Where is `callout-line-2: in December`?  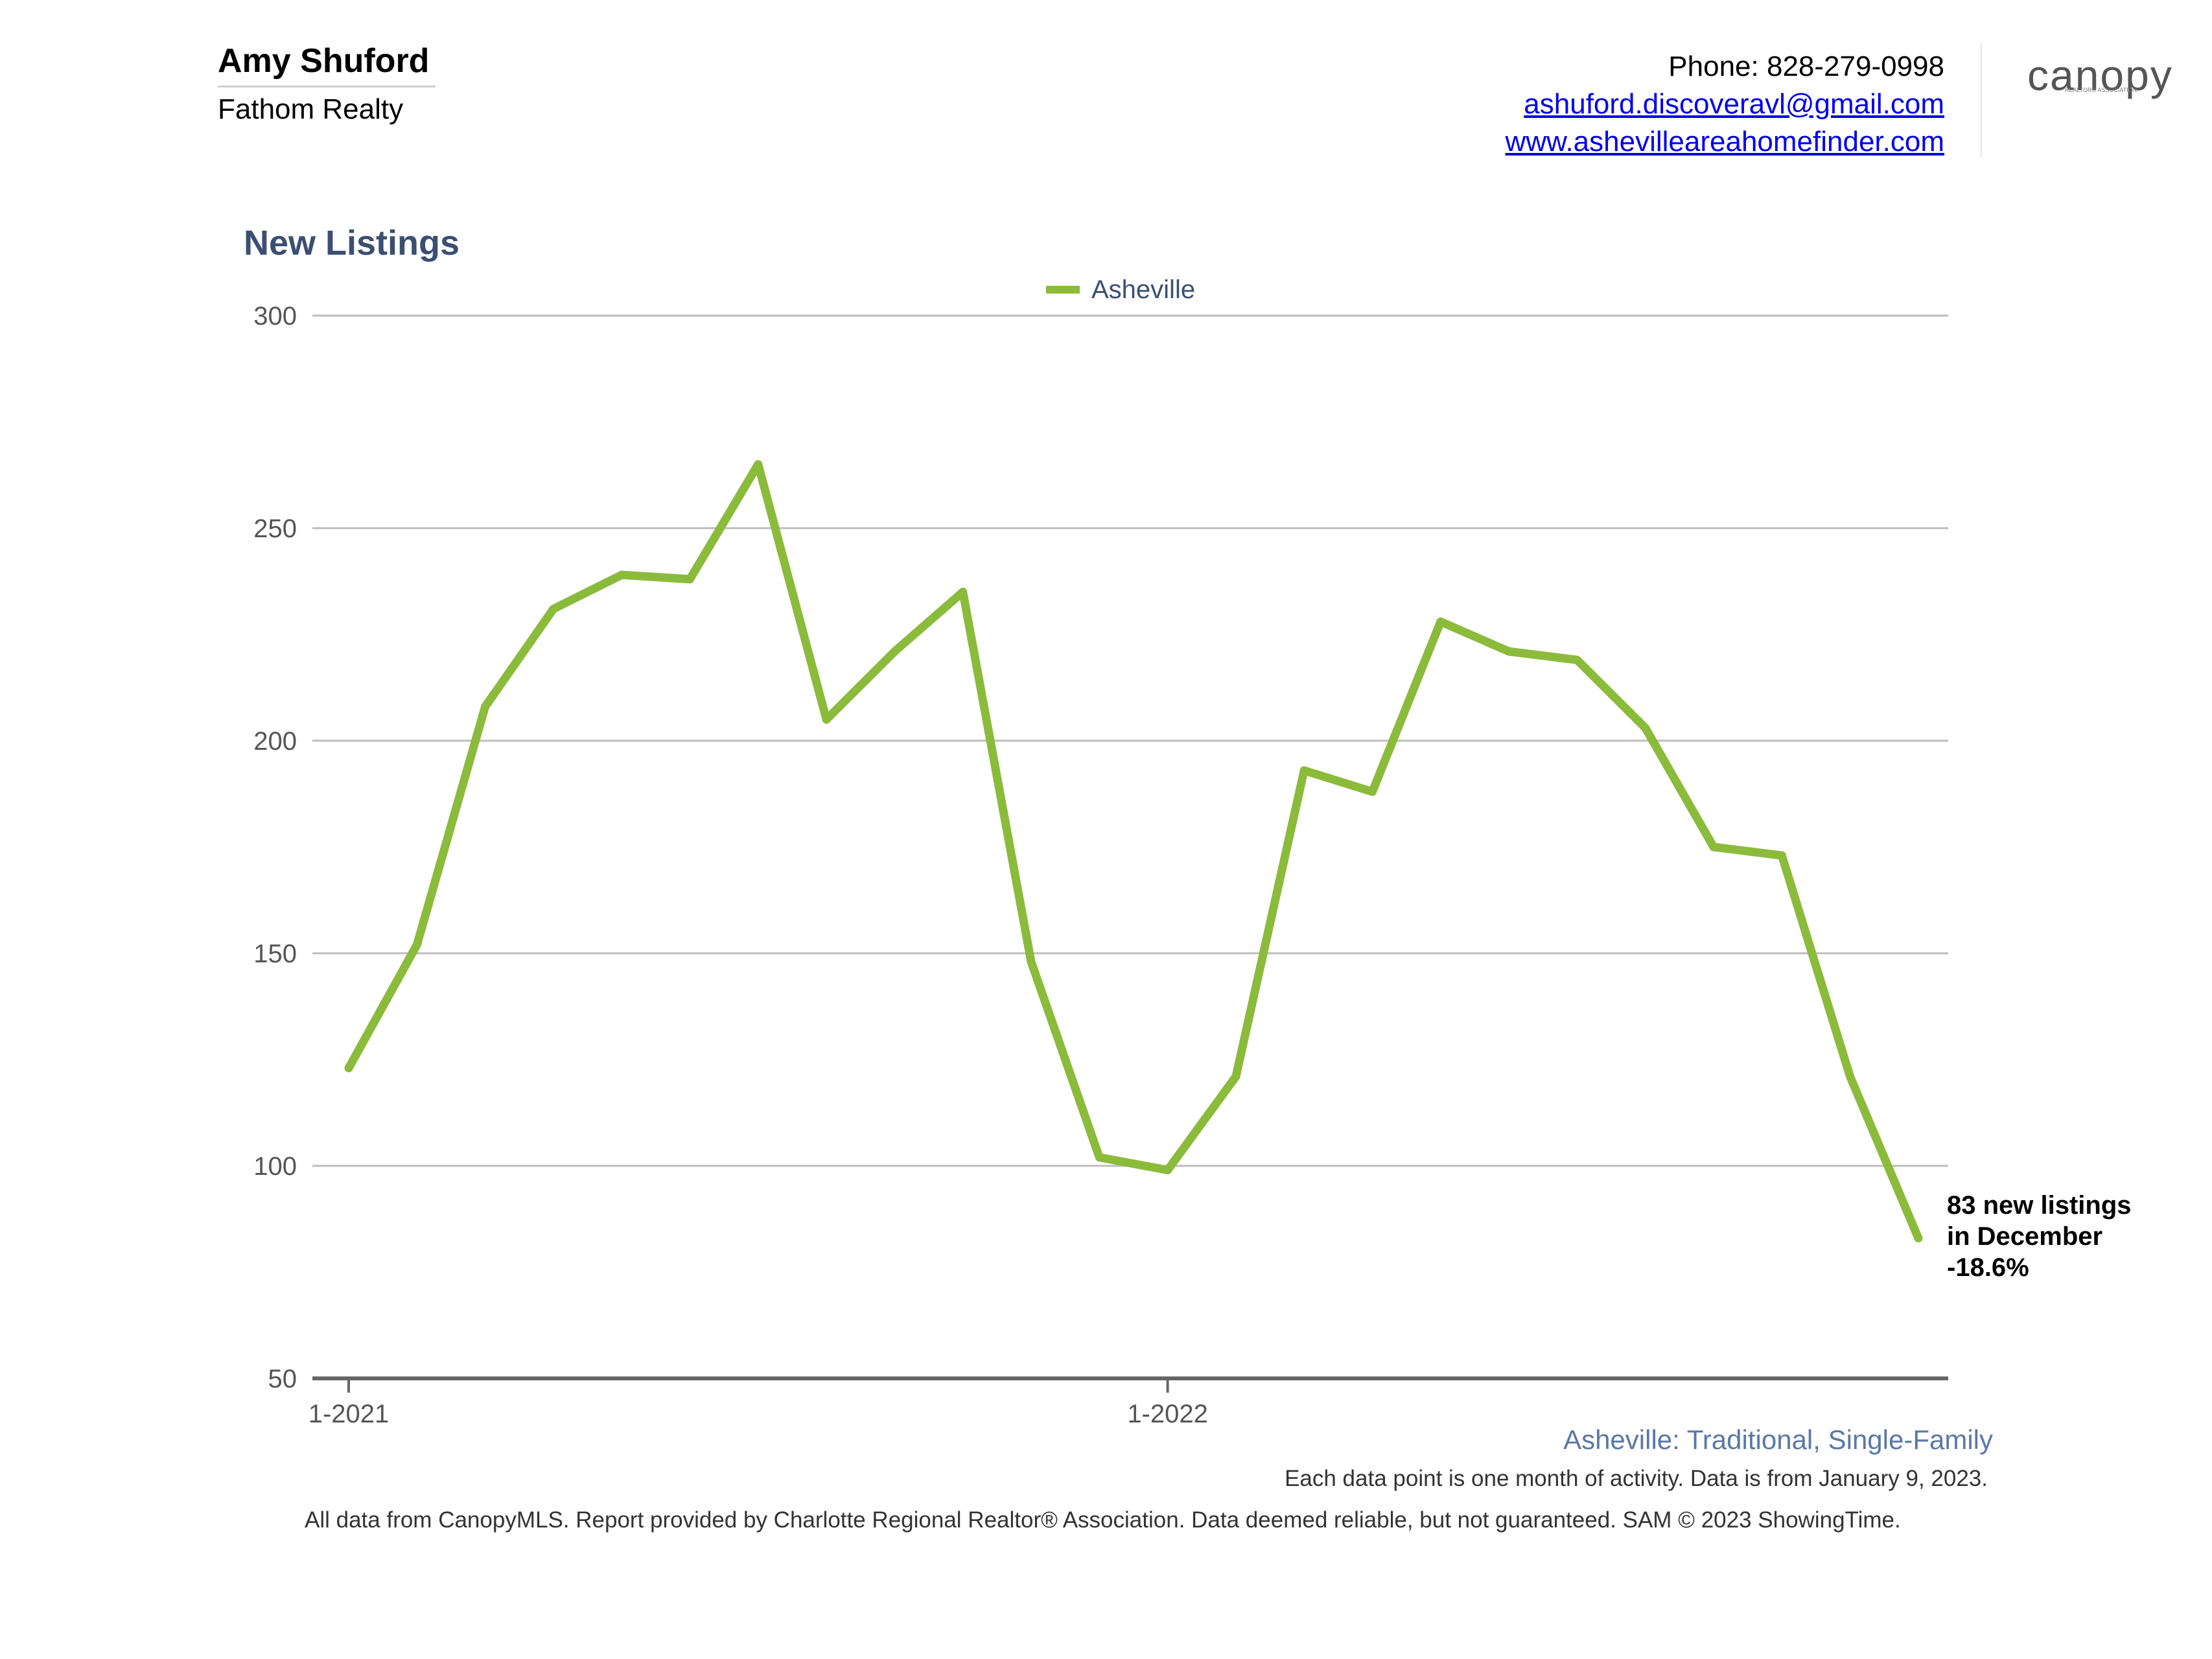
callout-line-2: in December is located at coordinates (2025, 1236).